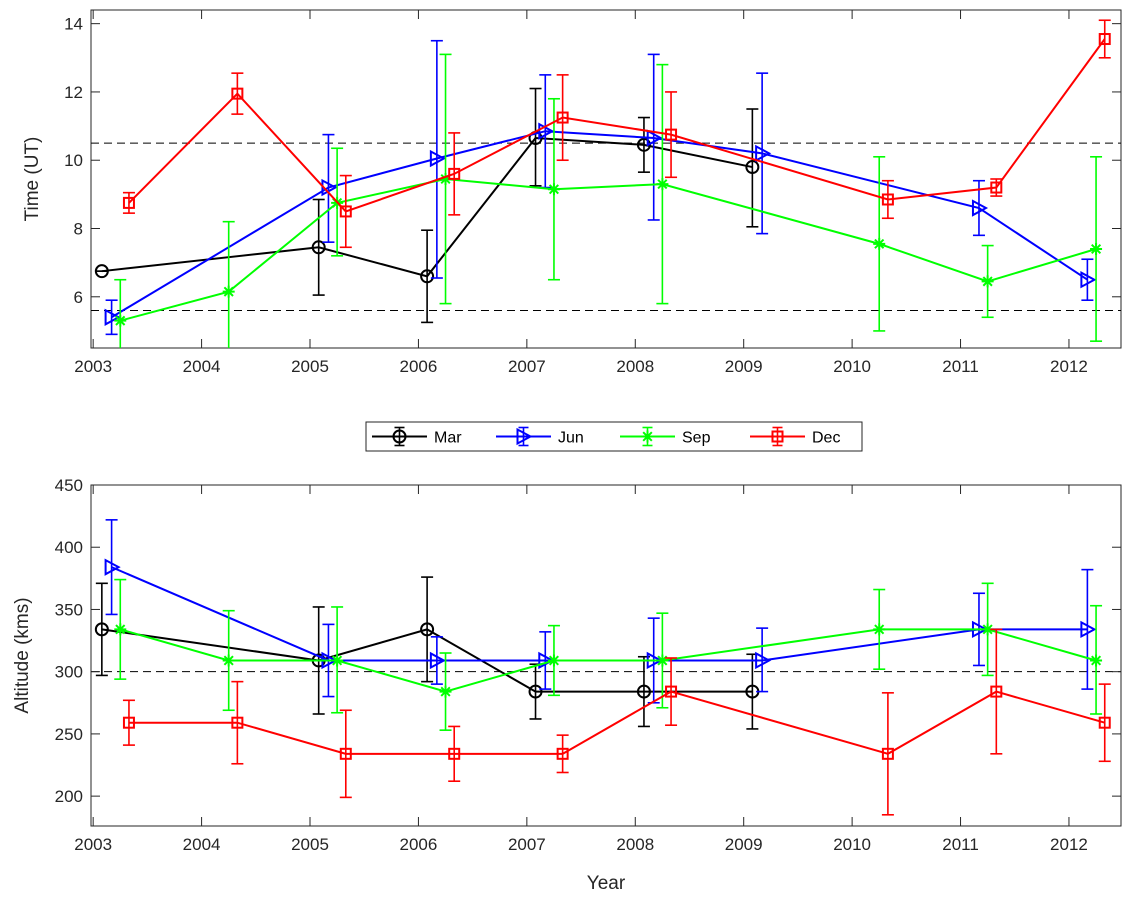 The image size is (1123, 898). Describe the element at coordinates (852, 366) in the screenshot. I see `x-tick-label: 2010` at that location.